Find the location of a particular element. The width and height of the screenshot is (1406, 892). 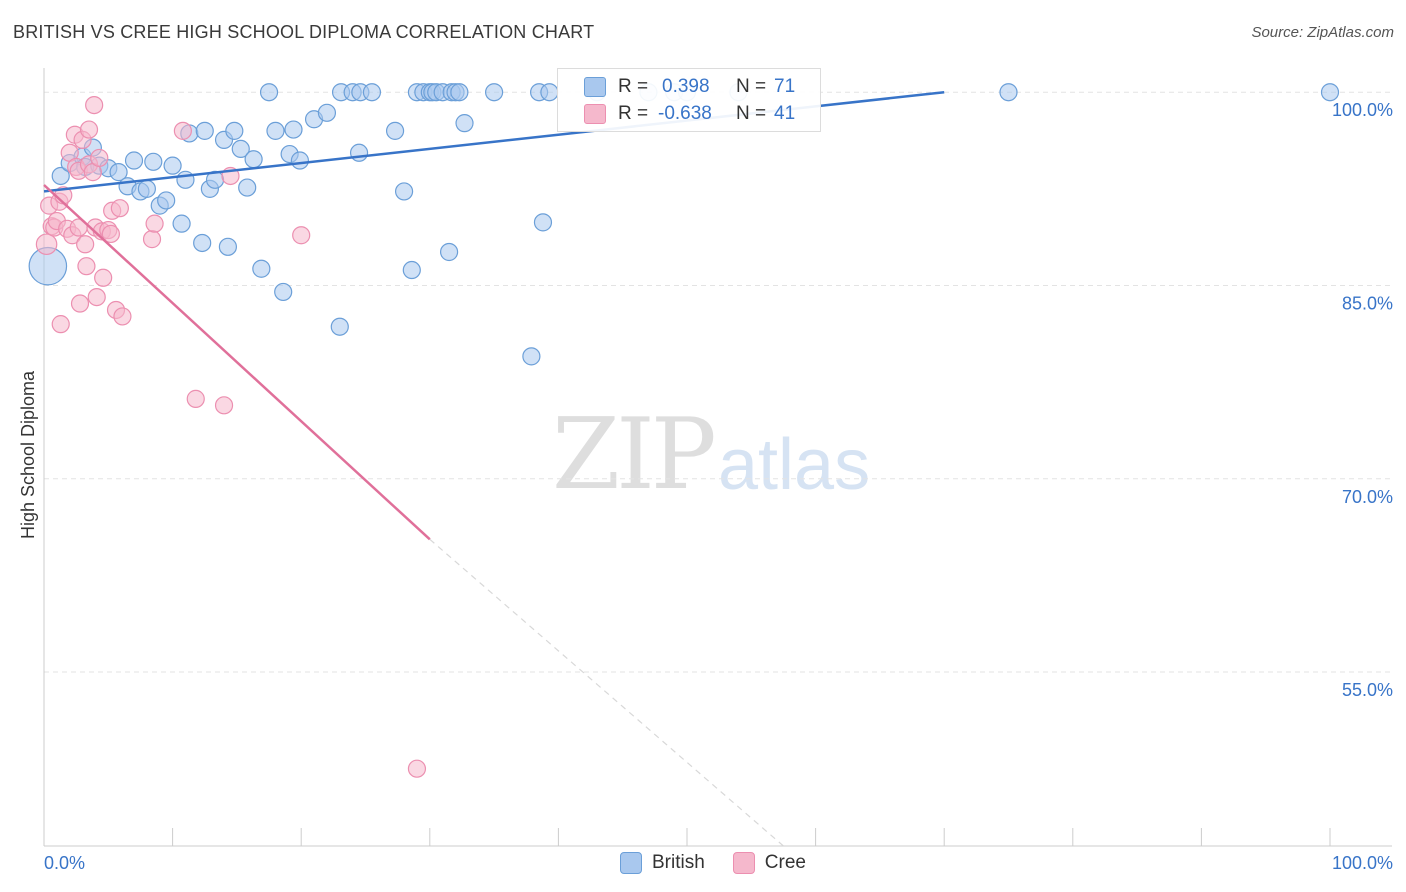

legend-item-british: British is located at coordinates (662, 863).